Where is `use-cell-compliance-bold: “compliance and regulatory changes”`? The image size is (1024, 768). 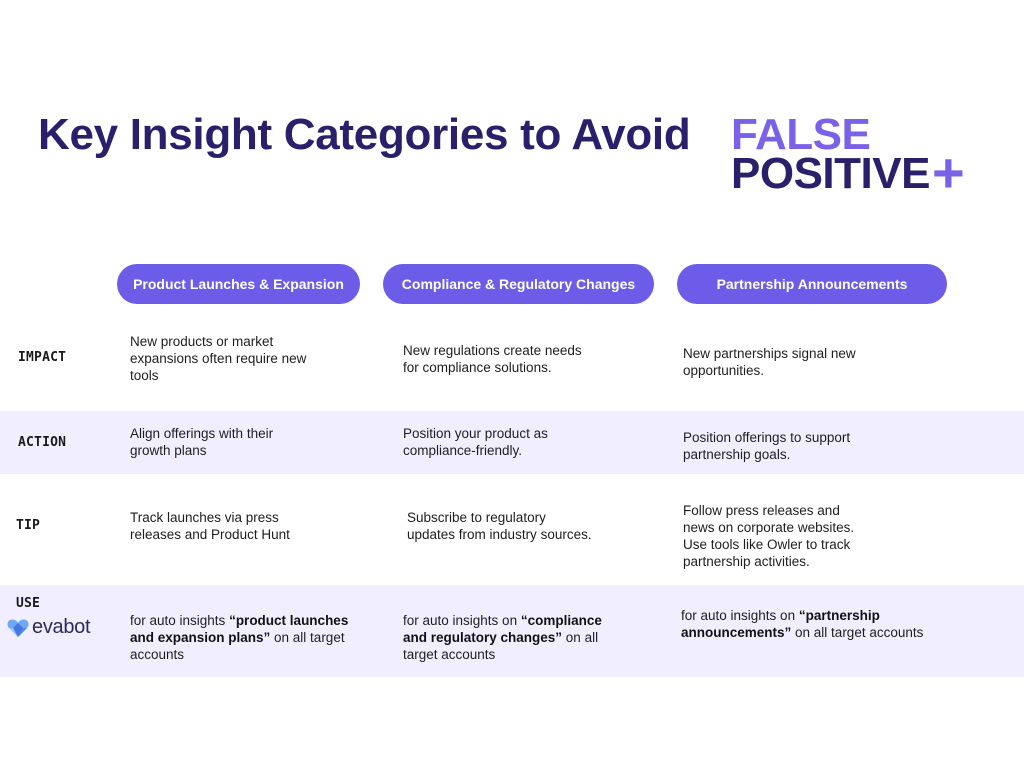 use-cell-compliance-bold: “compliance and regulatory changes” is located at coordinates (502, 629).